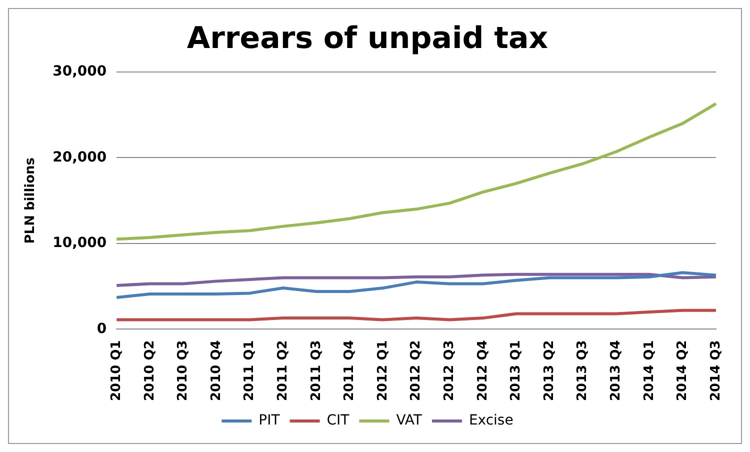 The height and width of the screenshot is (452, 750). What do you see at coordinates (269, 420) in the screenshot?
I see `legend-label: PIT` at bounding box center [269, 420].